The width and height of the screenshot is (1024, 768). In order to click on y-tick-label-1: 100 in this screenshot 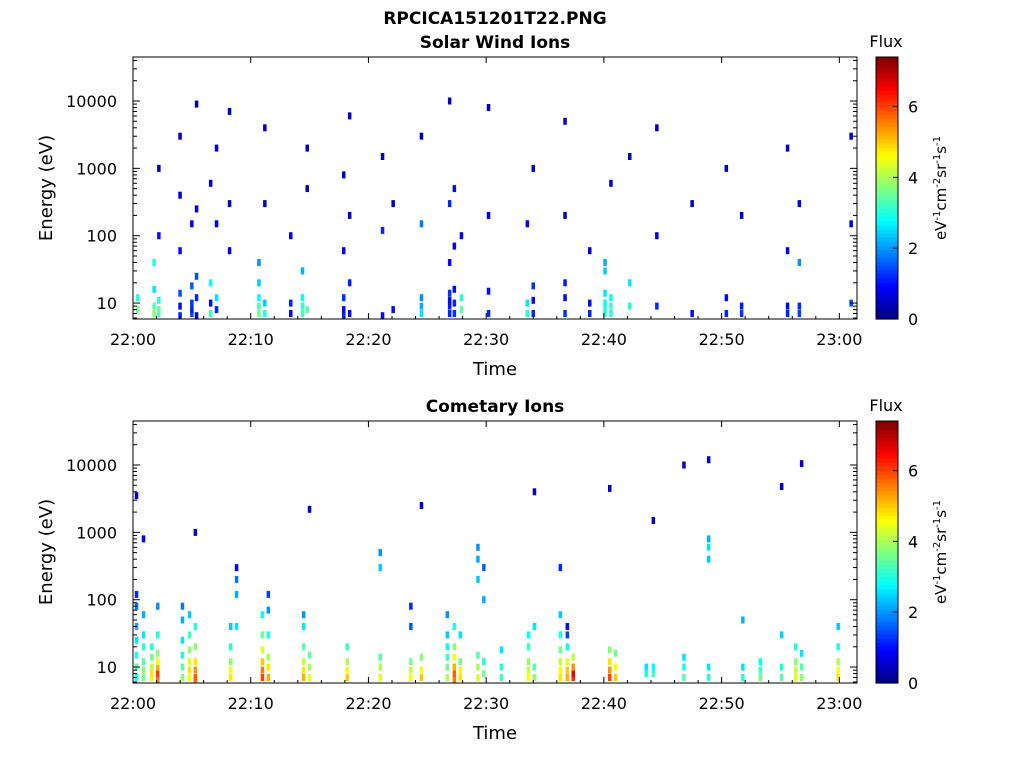, I will do `click(101, 236)`.